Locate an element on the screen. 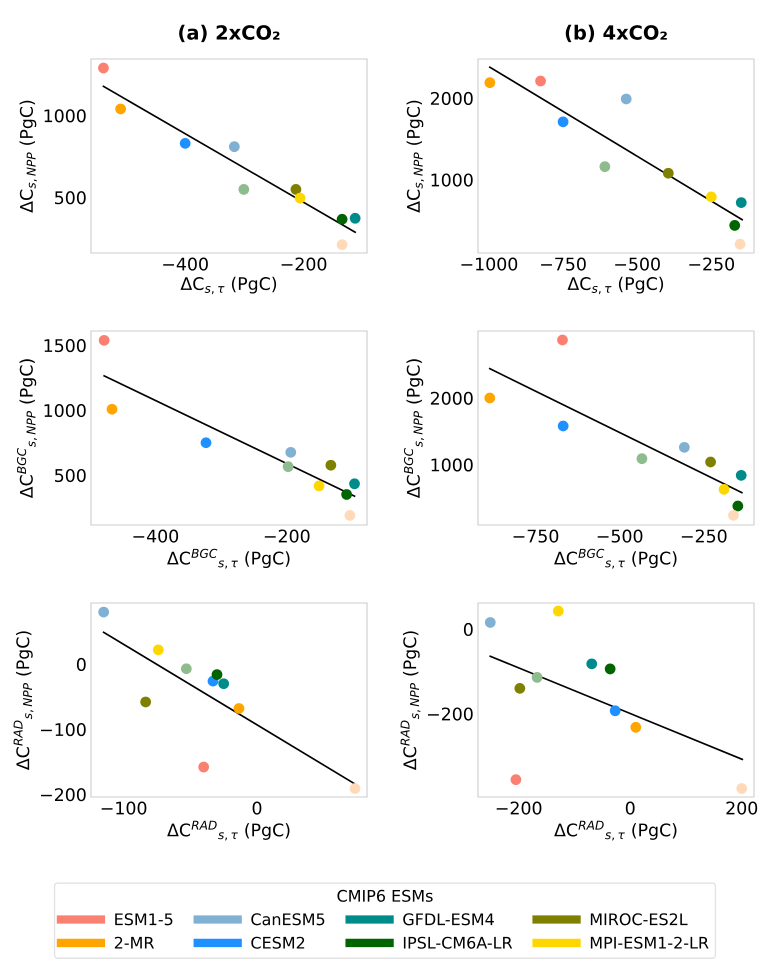  x-tick-label: −1000 is located at coordinates (489, 264).